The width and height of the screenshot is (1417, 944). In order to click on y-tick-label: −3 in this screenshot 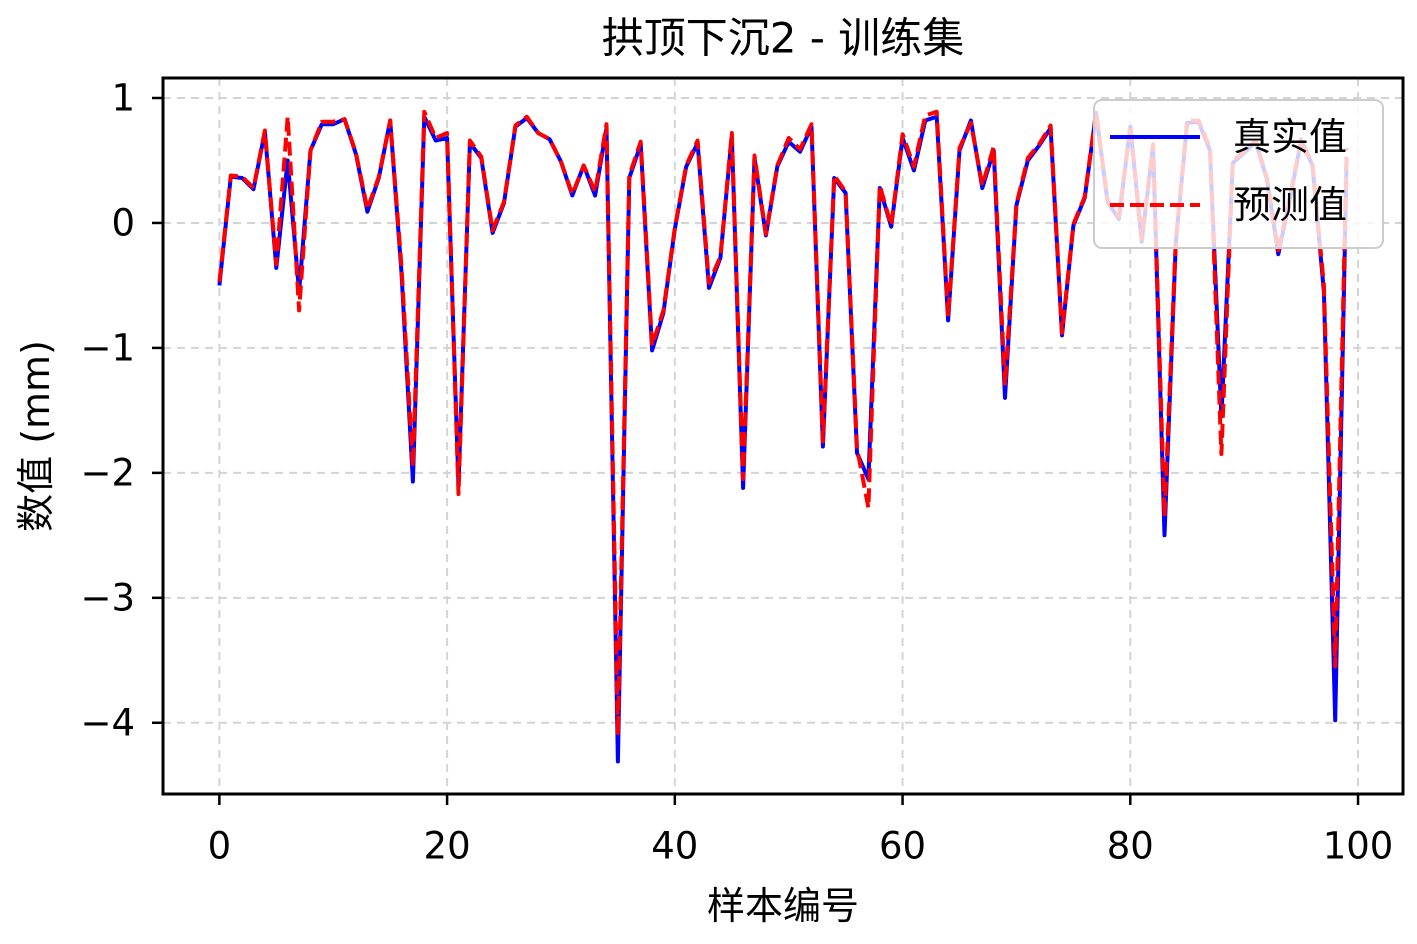, I will do `click(107, 597)`.